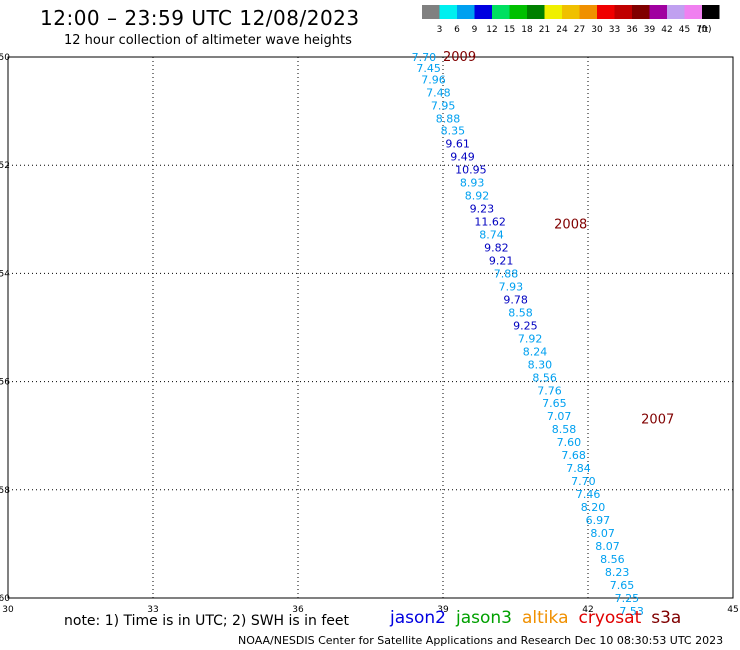 The image size is (740, 650). What do you see at coordinates (614, 30) in the screenshot?
I see `legend-label: 33` at bounding box center [614, 30].